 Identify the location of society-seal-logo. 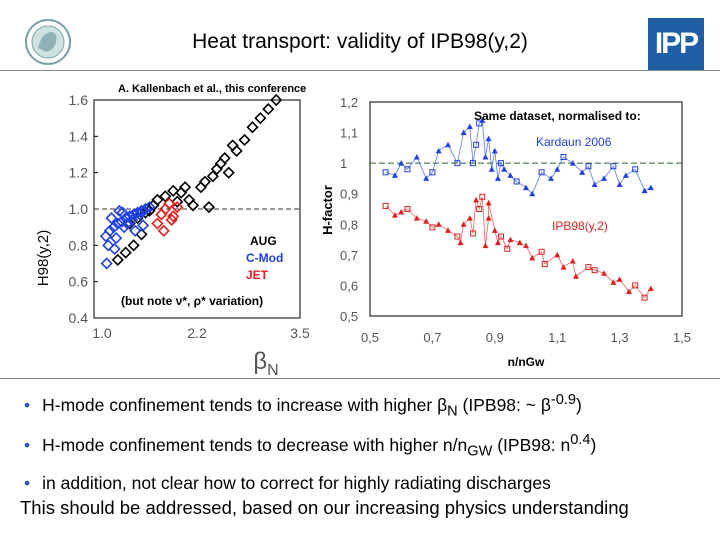
(48, 42).